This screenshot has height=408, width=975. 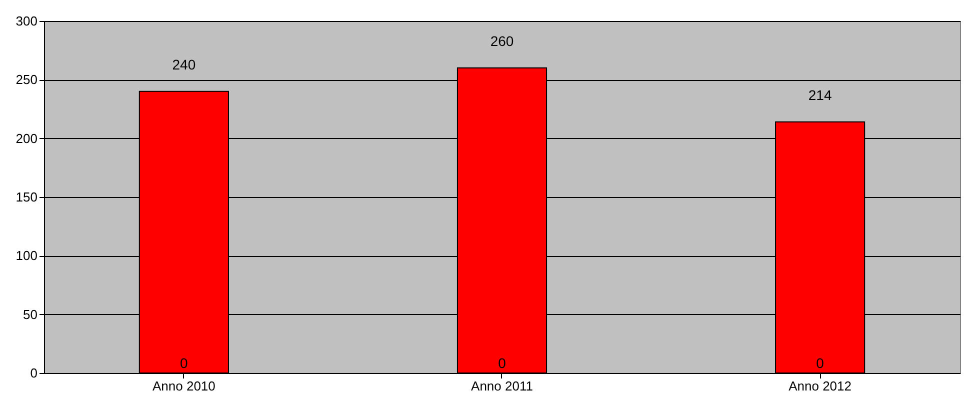 I want to click on data-label: 240, so click(x=184, y=64).